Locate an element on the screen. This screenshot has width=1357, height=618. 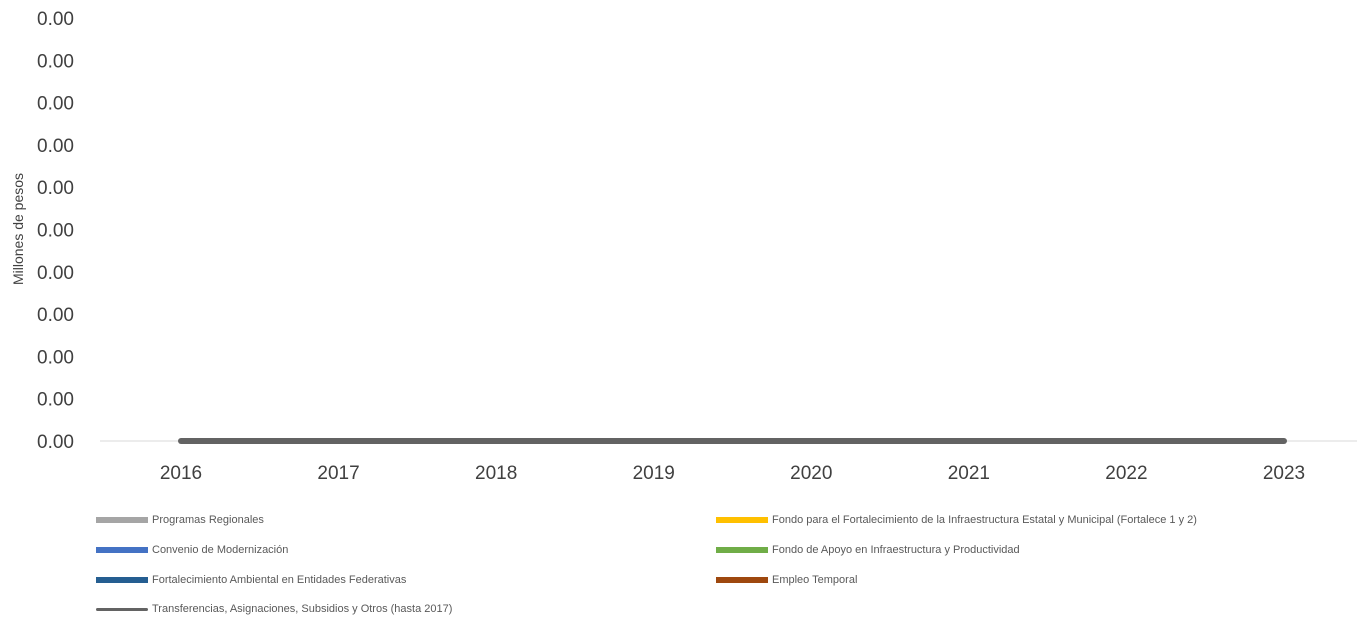
x-tick-label: 2023 is located at coordinates (1284, 473).